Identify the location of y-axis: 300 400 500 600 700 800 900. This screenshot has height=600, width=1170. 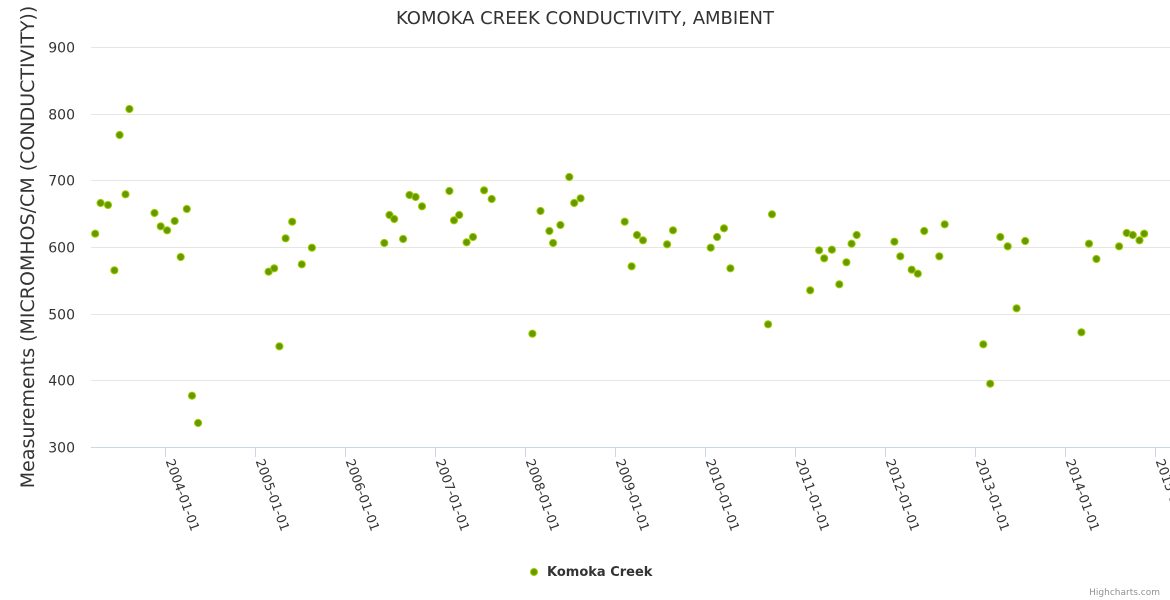
(61, 249).